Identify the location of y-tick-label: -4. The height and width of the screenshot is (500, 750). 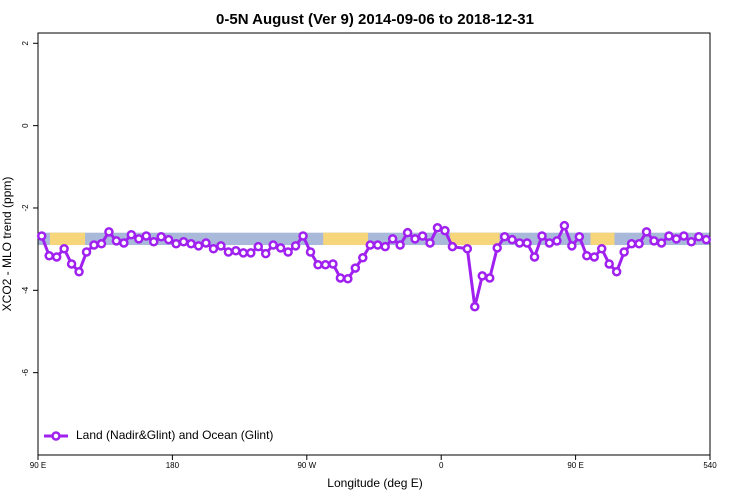
(25, 290).